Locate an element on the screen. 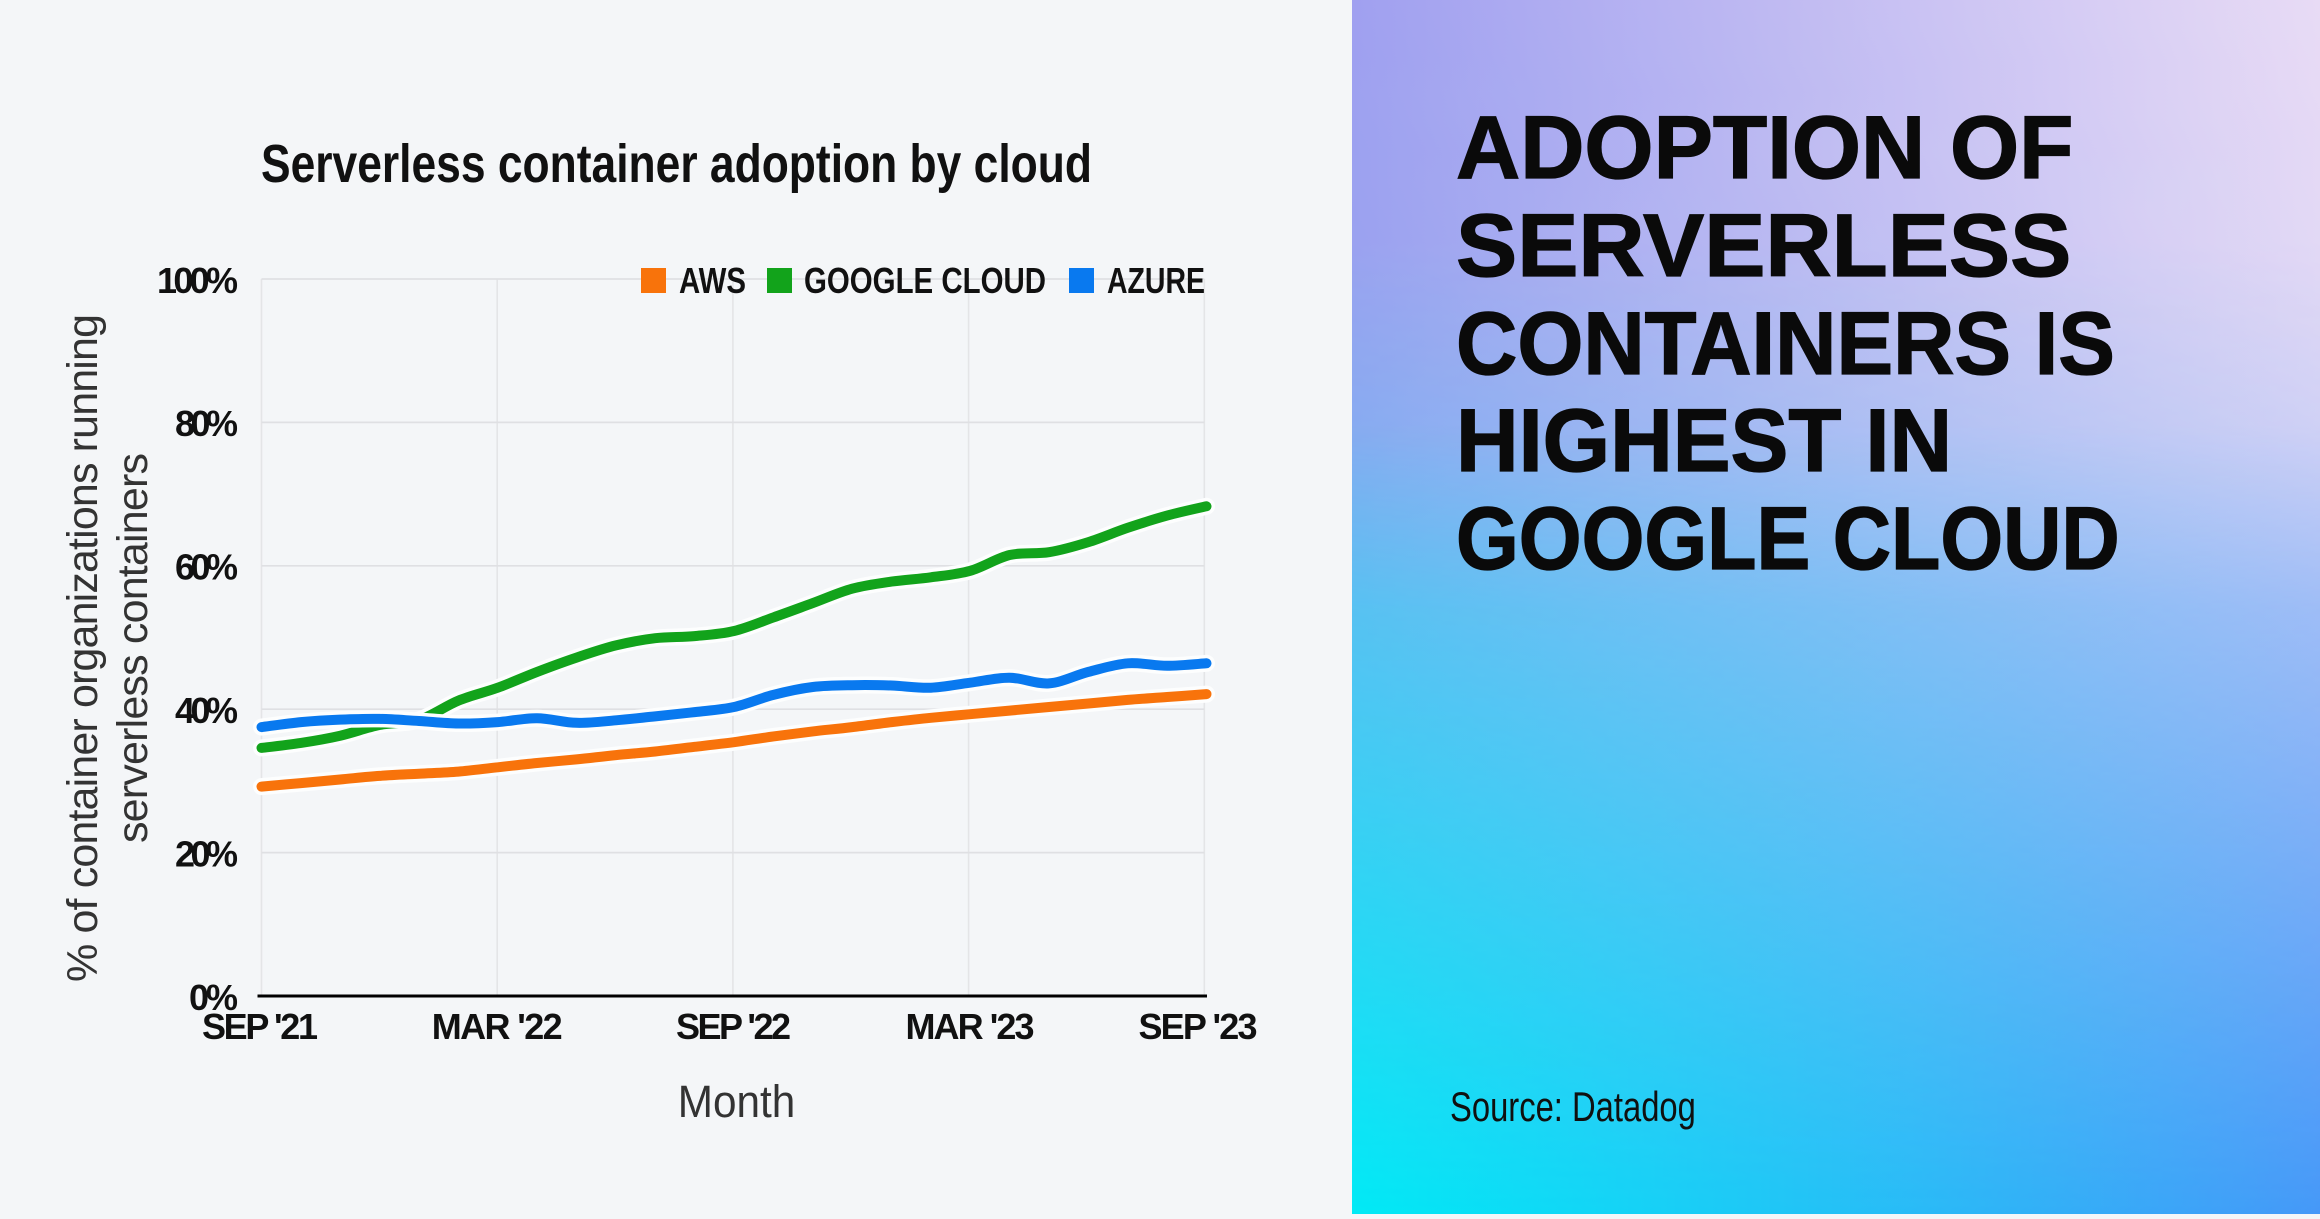 This screenshot has height=1219, width=2320. svg-text: 80% is located at coordinates (206, 423).